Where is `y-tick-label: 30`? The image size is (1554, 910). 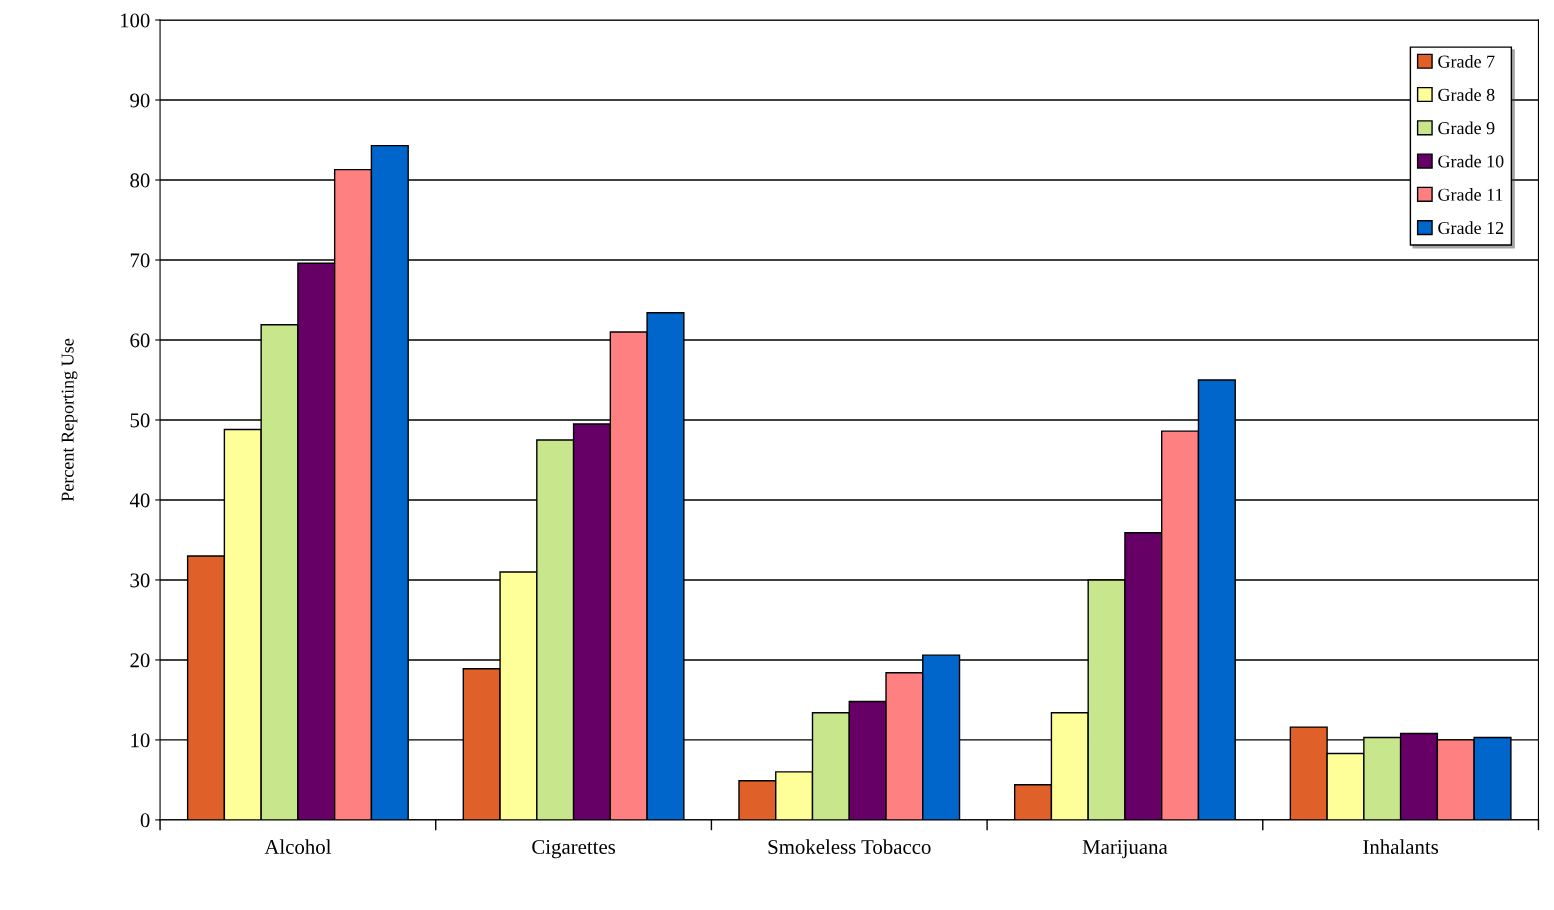 y-tick-label: 30 is located at coordinates (140, 580).